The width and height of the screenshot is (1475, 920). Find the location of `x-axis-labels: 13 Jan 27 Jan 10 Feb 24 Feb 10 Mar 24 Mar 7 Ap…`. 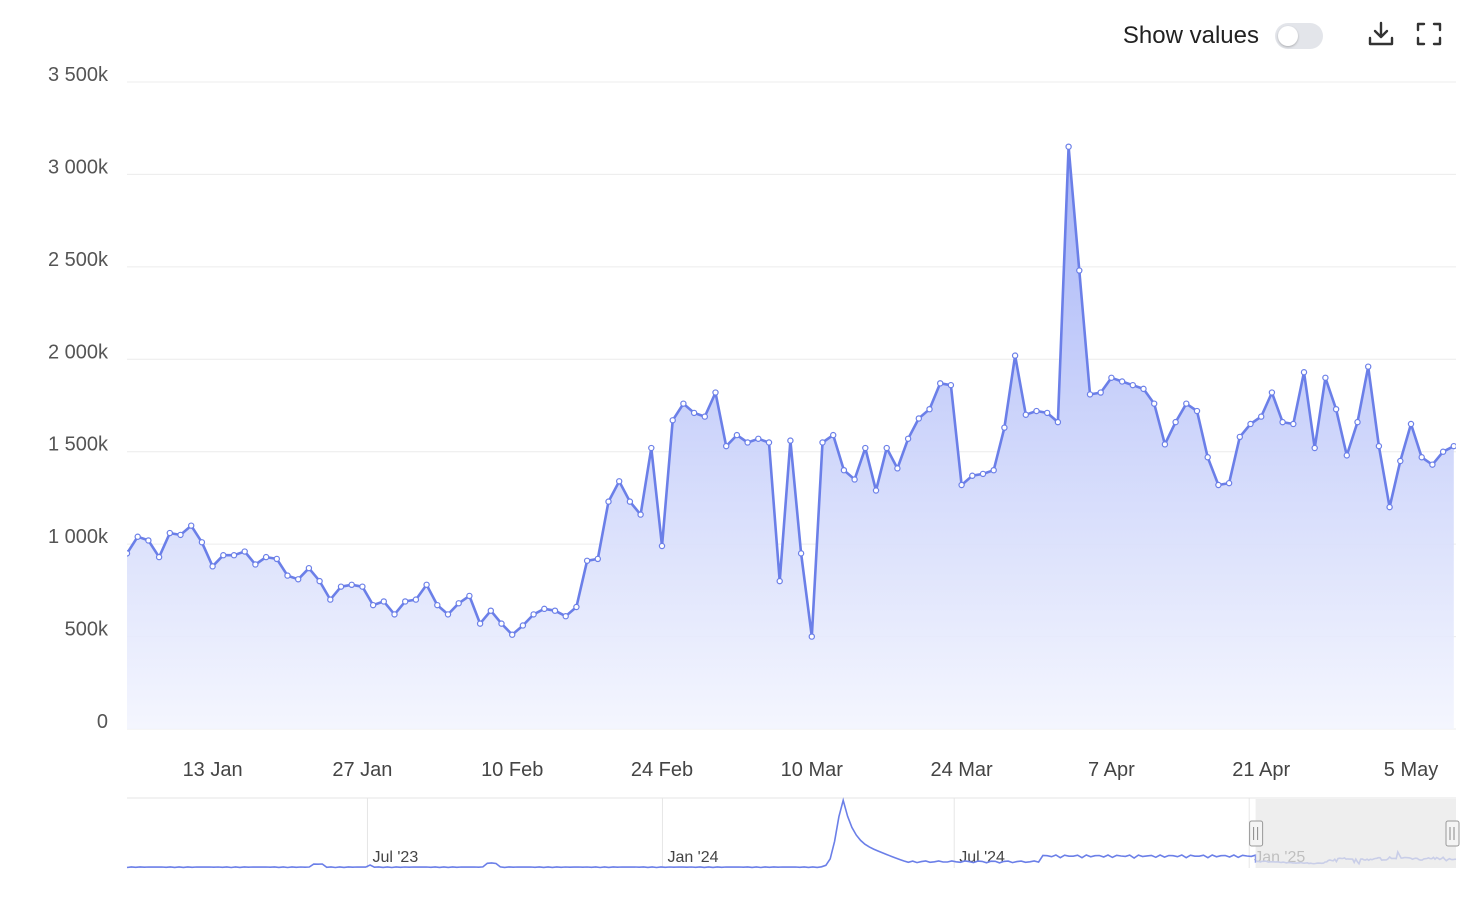

x-axis-labels: 13 Jan 27 Jan 10 Feb 24 Feb 10 Mar 24 Mar 7 Ap… is located at coordinates (811, 770).